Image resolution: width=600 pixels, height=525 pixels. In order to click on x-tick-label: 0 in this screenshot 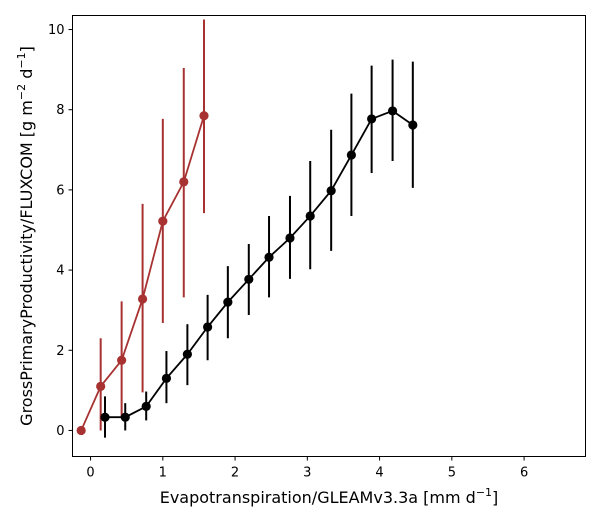, I will do `click(90, 473)`.